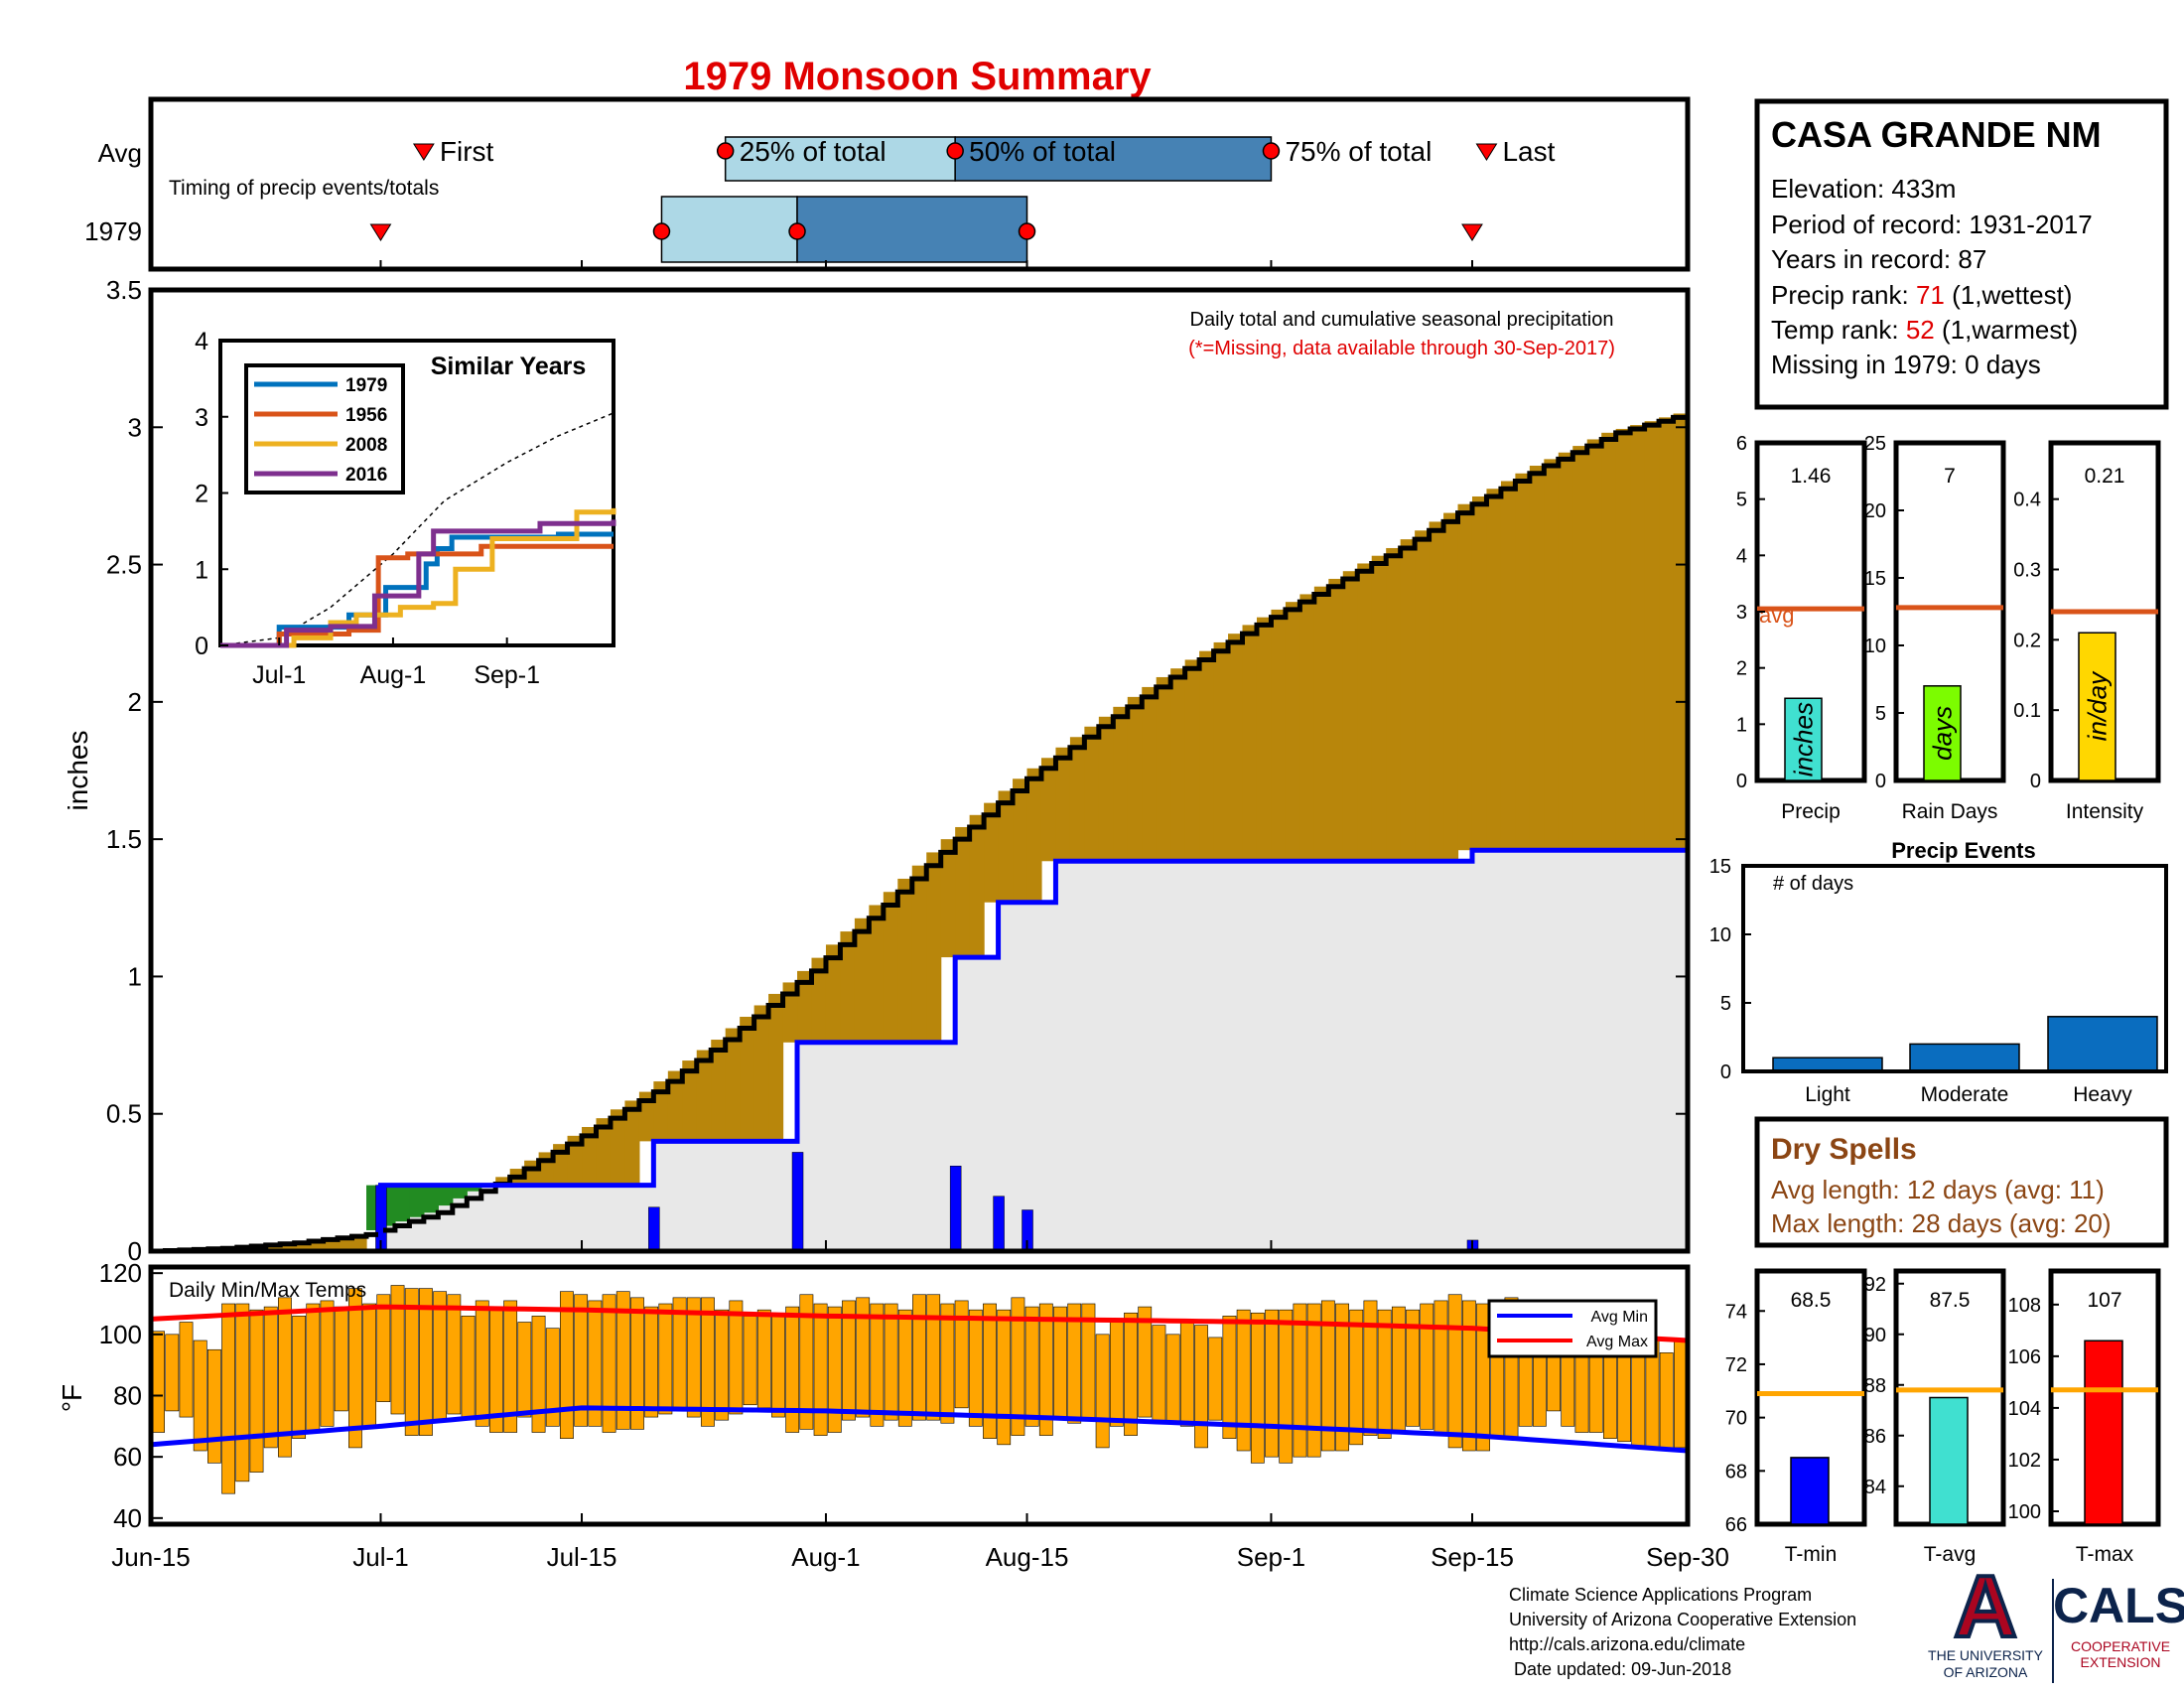 Image resolution: width=2184 pixels, height=1693 pixels. Describe the element at coordinates (131, 1395) in the screenshot. I see `temps-yticks: 40 60 80 100 120` at that location.